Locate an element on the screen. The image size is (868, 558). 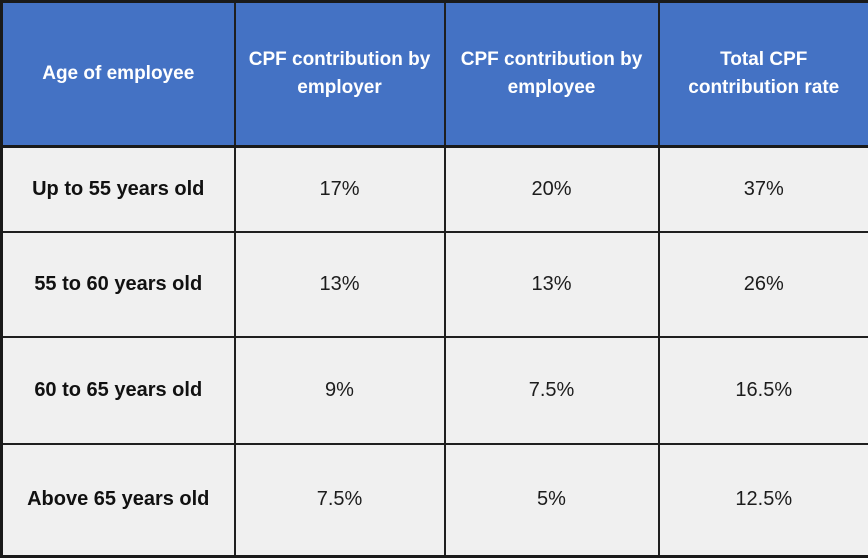
employer-rate-cell: 13% is located at coordinates (339, 284).